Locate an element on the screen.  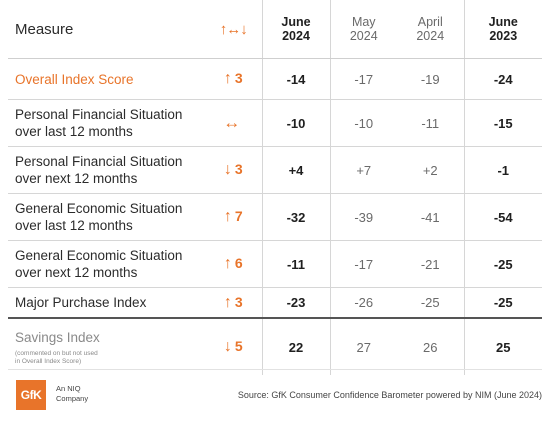
company-tagline: An NIQ Company is located at coordinates (72, 393).